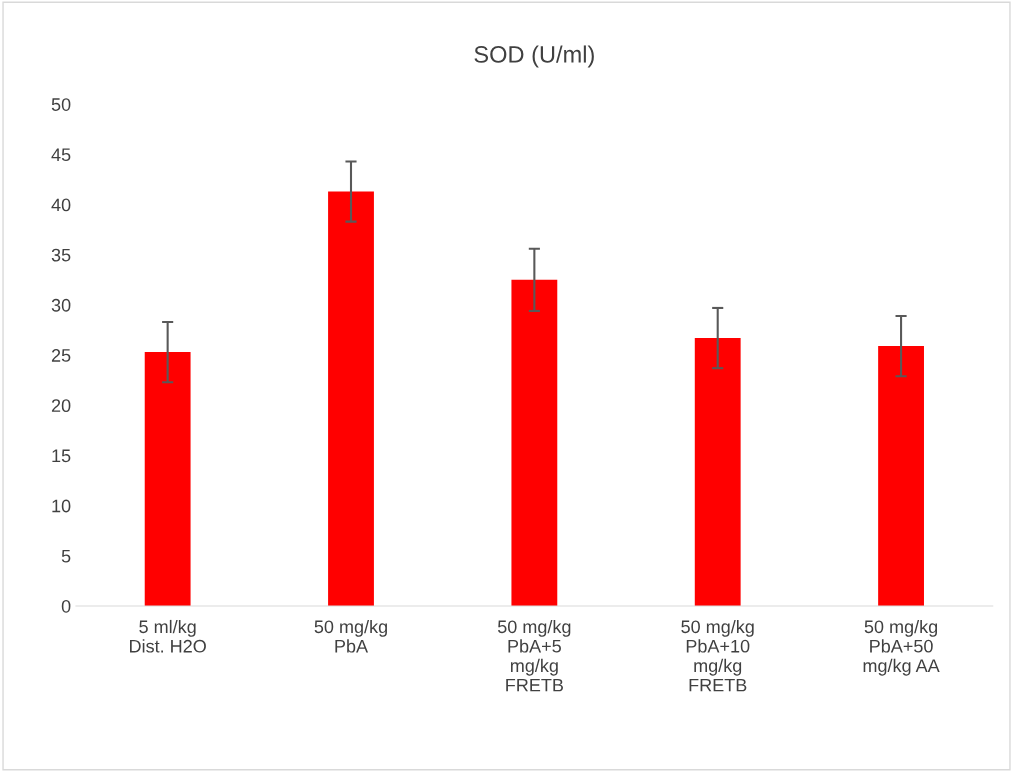  What do you see at coordinates (61, 355) in the screenshot?
I see `y-tick-label: 25` at bounding box center [61, 355].